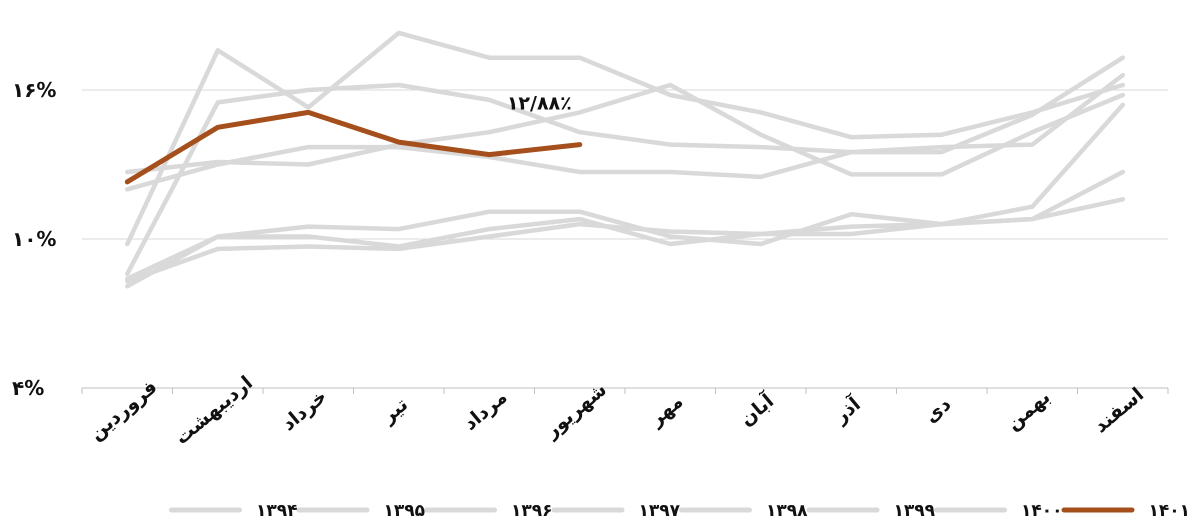  Describe the element at coordinates (787, 511) in the screenshot. I see `legend-label: ۱۳۹۸` at that location.